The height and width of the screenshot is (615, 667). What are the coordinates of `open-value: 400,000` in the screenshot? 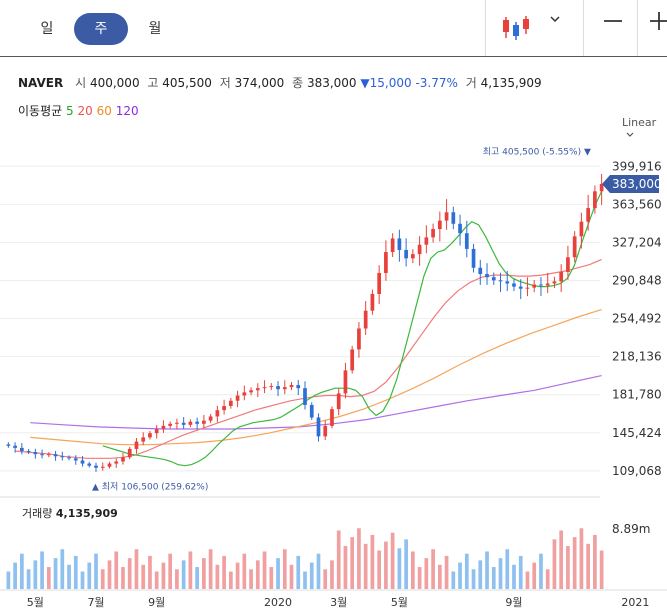 It's located at (114, 83).